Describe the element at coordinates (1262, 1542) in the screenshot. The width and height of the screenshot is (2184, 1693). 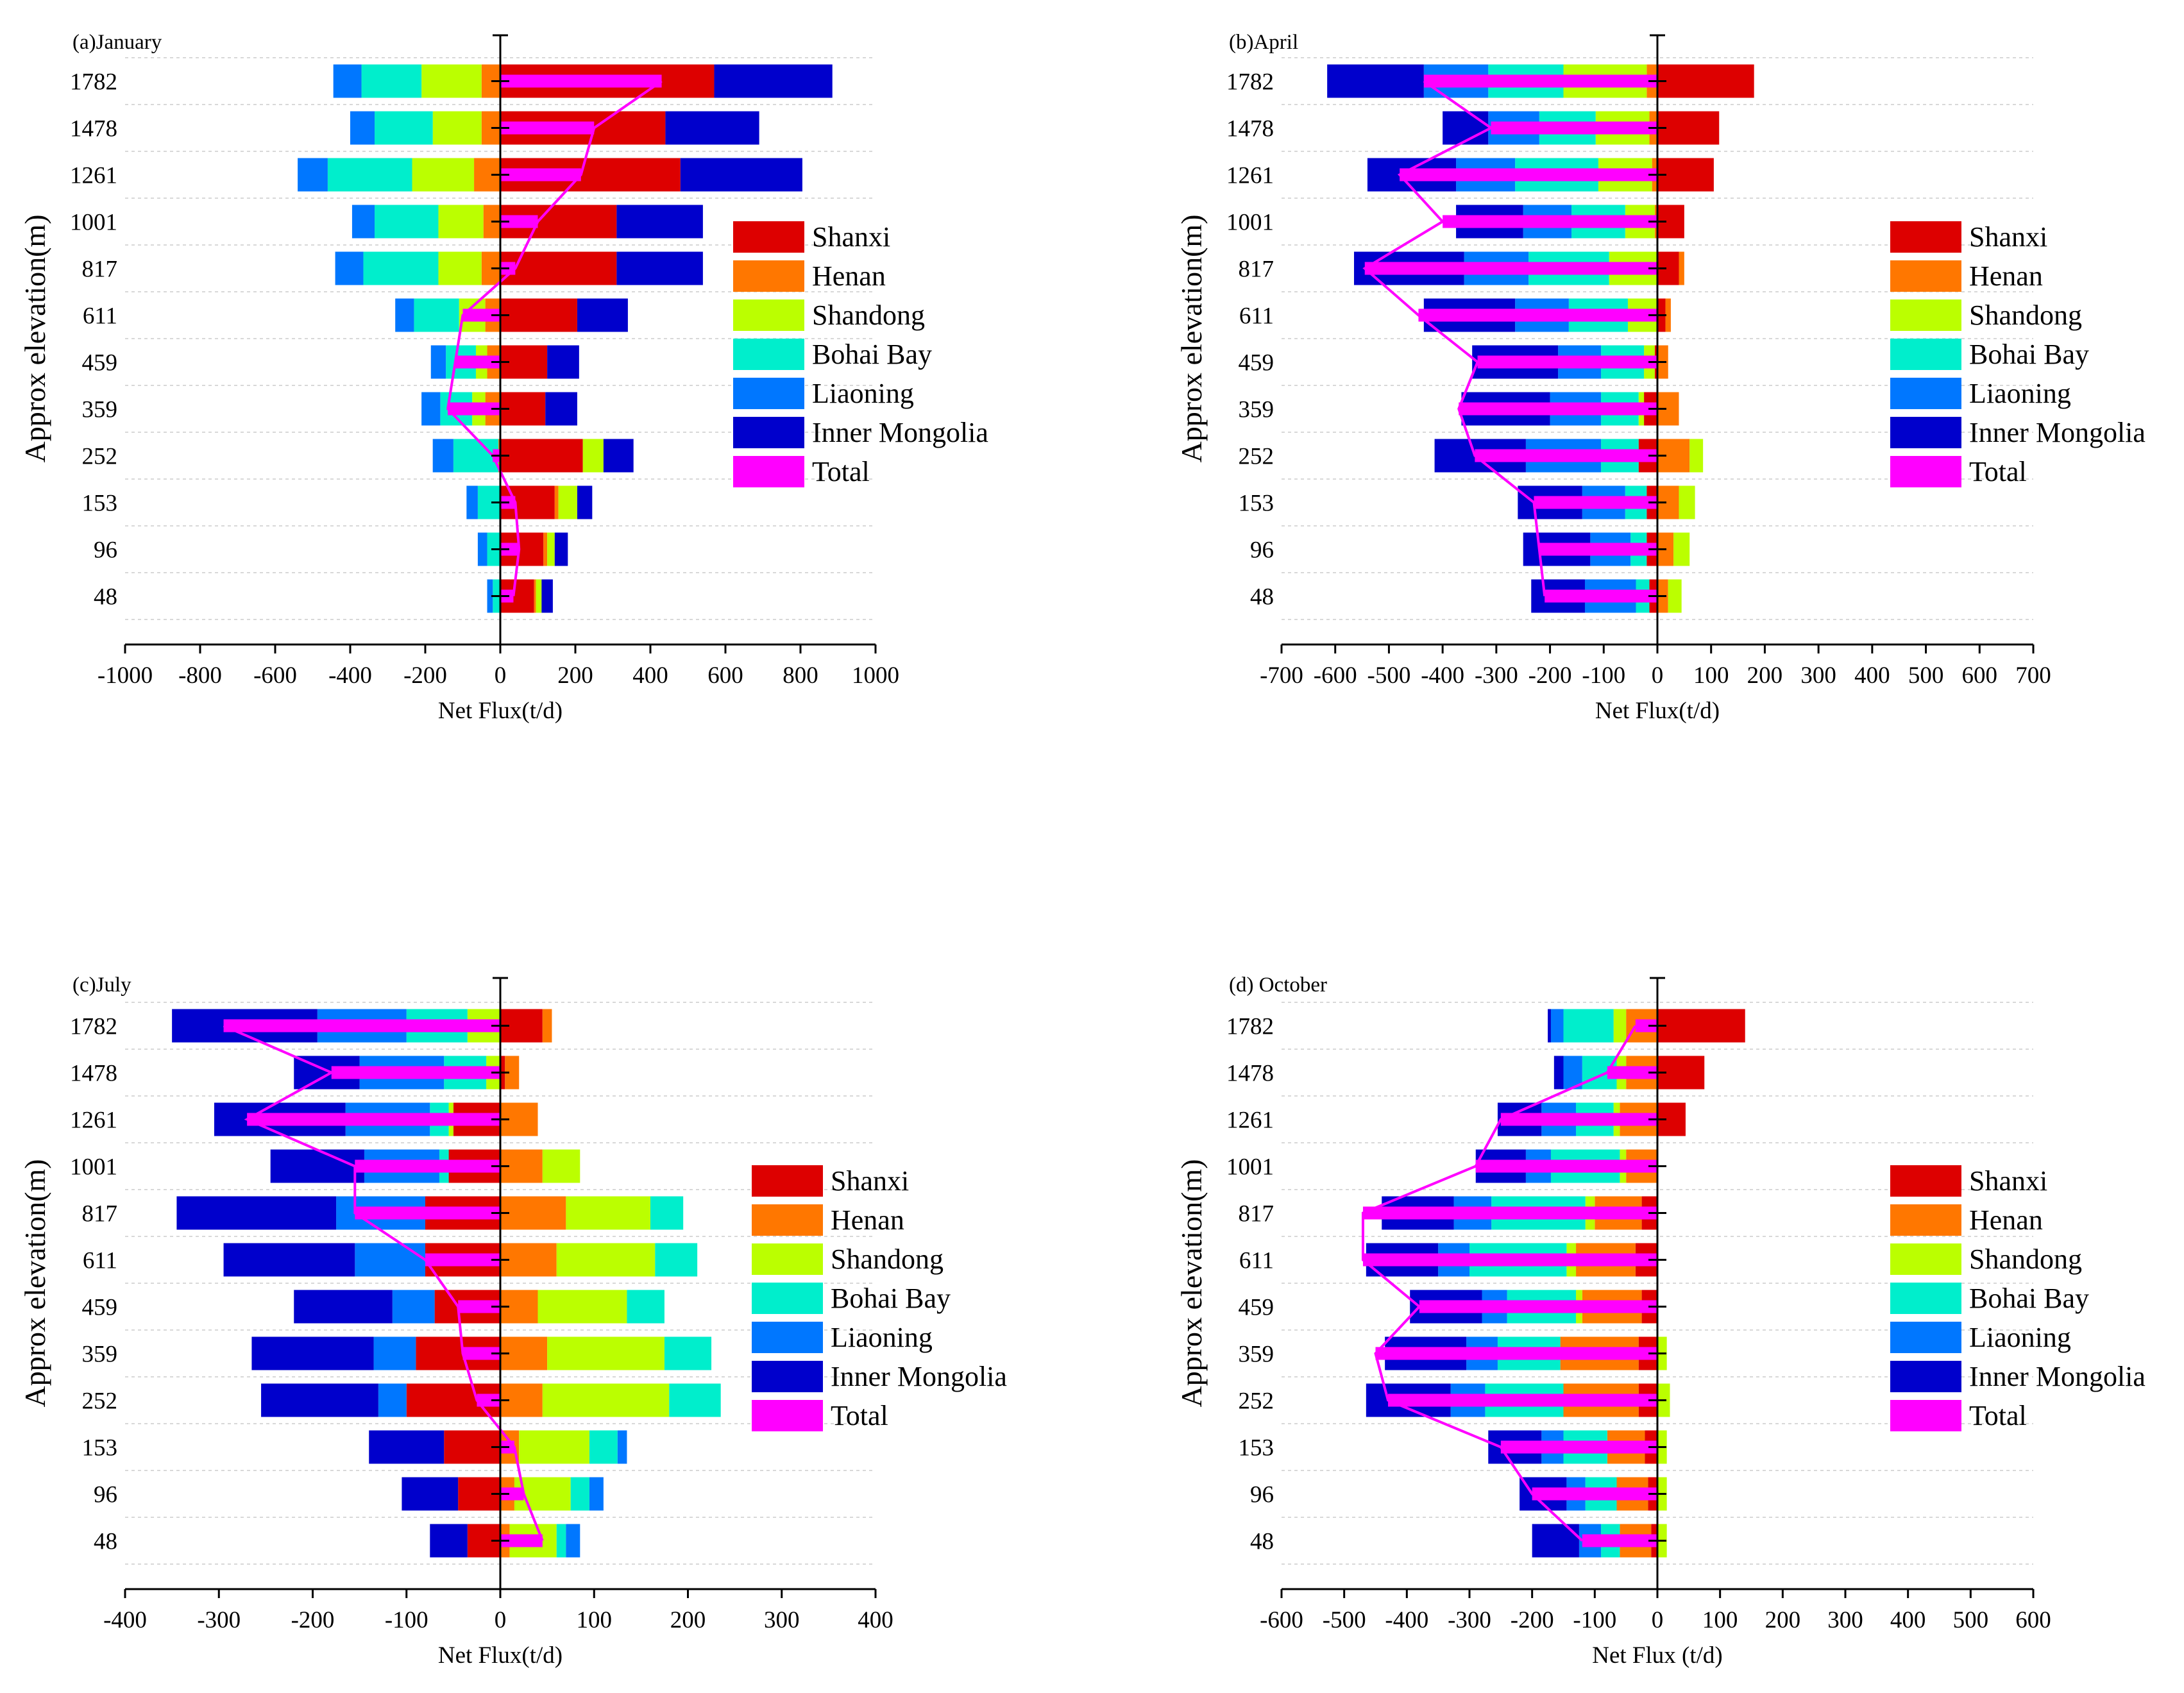
I see `category-label: 48` at that location.